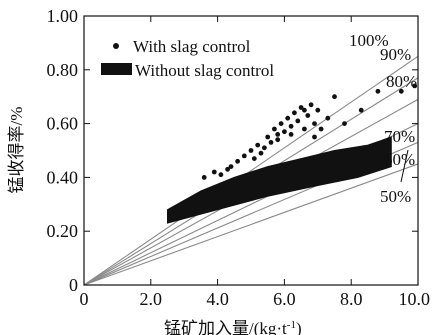 Image resolution: width=436 pixels, height=335 pixels. What do you see at coordinates (16, 150) in the screenshot?
I see `y-axis-title: 锰收得率/%` at bounding box center [16, 150].